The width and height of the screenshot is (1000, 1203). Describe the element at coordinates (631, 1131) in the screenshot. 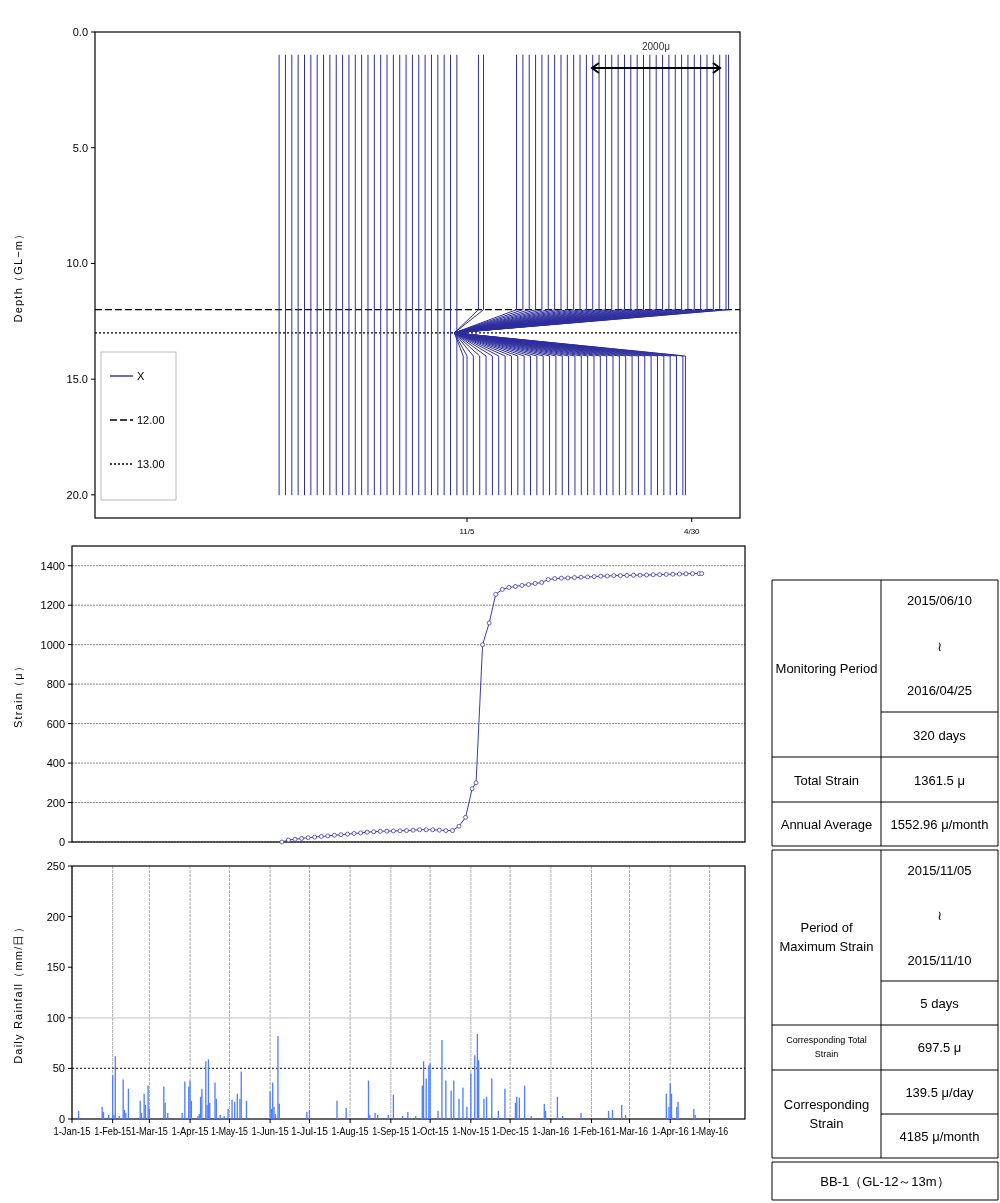

I see `x-tick-label: 1-Mar-16` at that location.